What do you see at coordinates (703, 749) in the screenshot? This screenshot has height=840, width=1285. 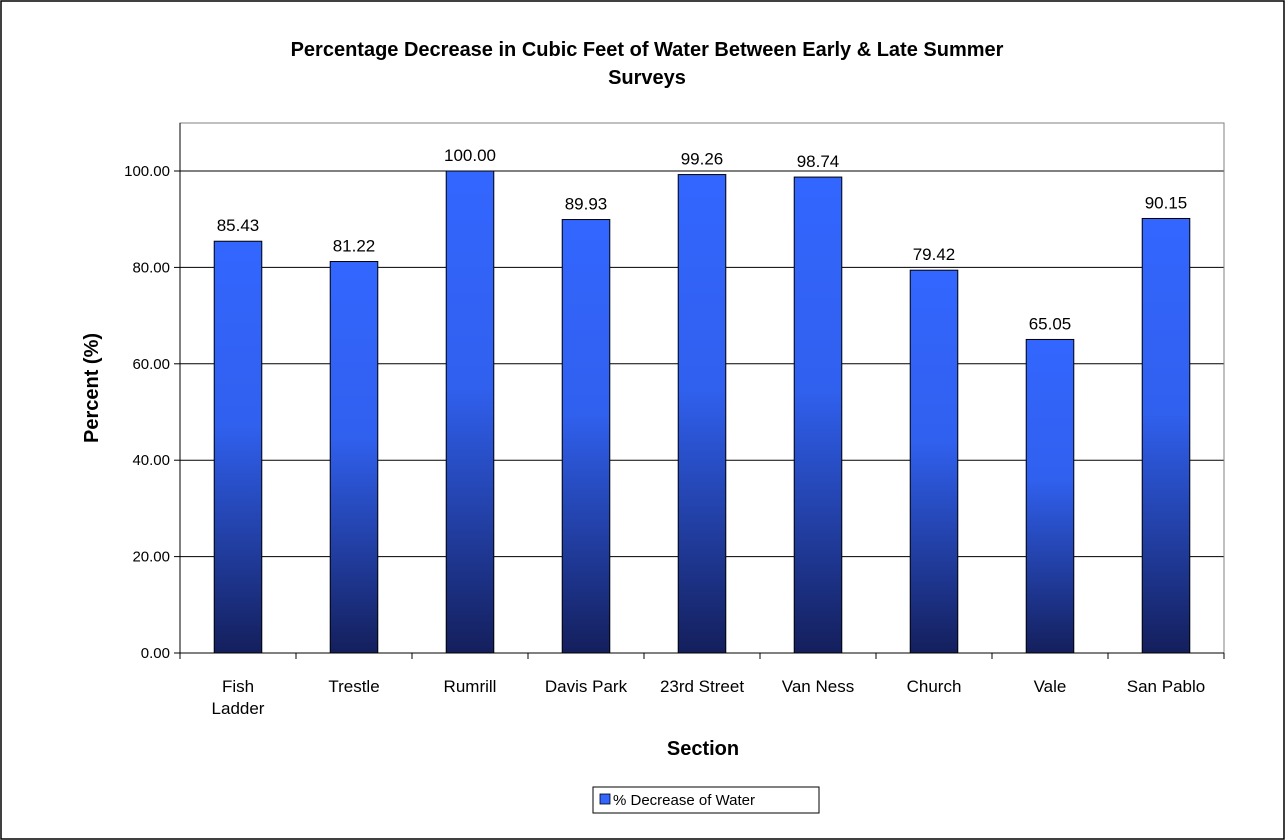 I see `x-axis-title: Section` at bounding box center [703, 749].